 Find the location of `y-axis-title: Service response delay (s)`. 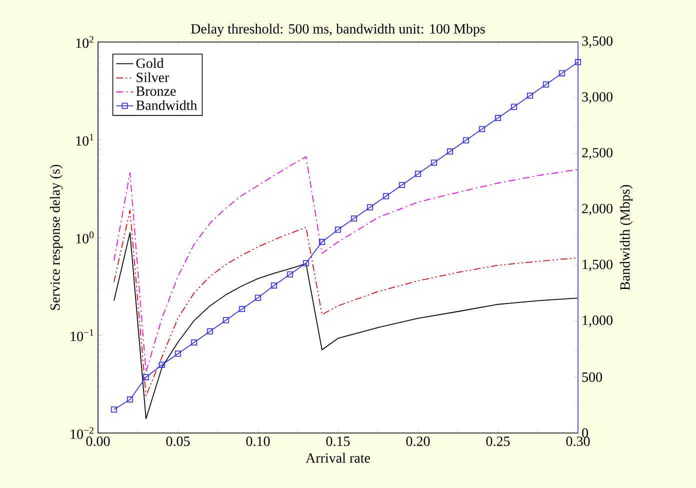

y-axis-title: Service response delay (s) is located at coordinates (56, 237).